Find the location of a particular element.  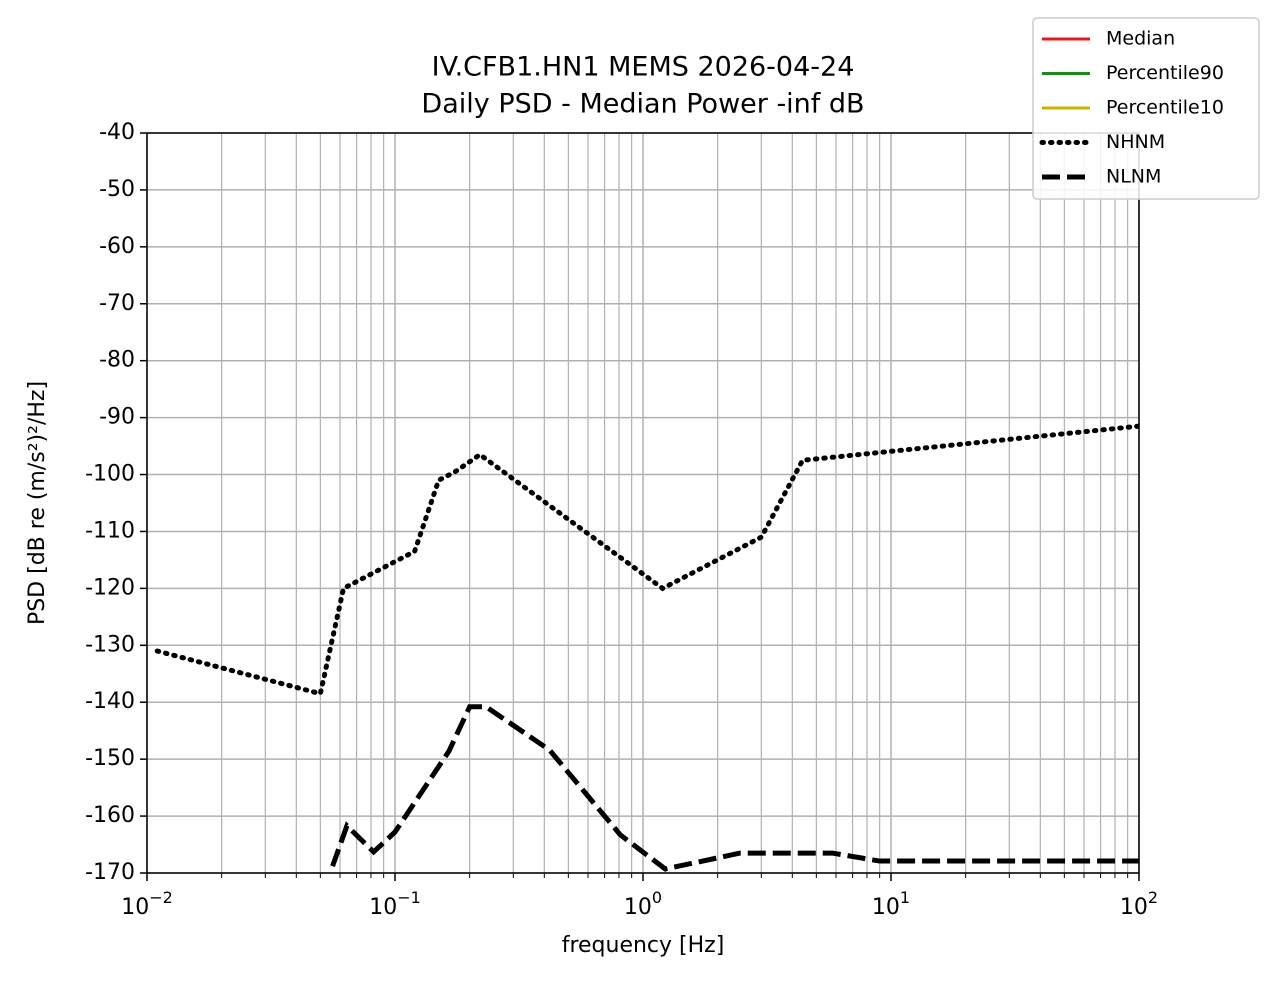

y-tick-label: -120 is located at coordinates (110, 587).